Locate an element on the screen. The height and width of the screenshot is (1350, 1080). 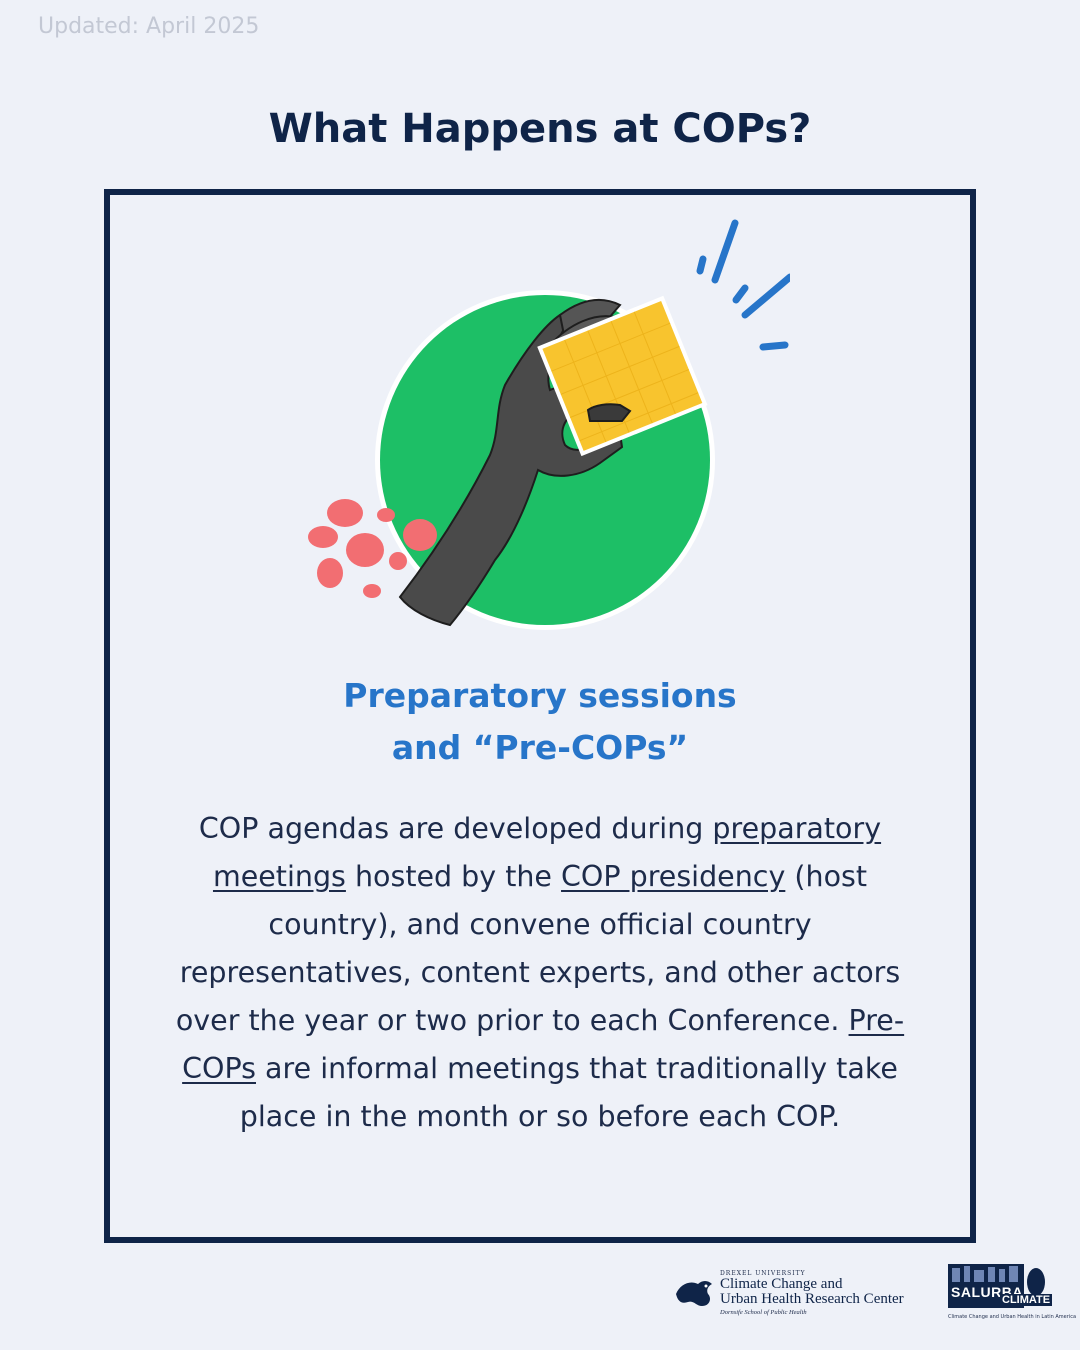
subtitle-line-1: Preparatory sessions is located at coordinates (540, 695).